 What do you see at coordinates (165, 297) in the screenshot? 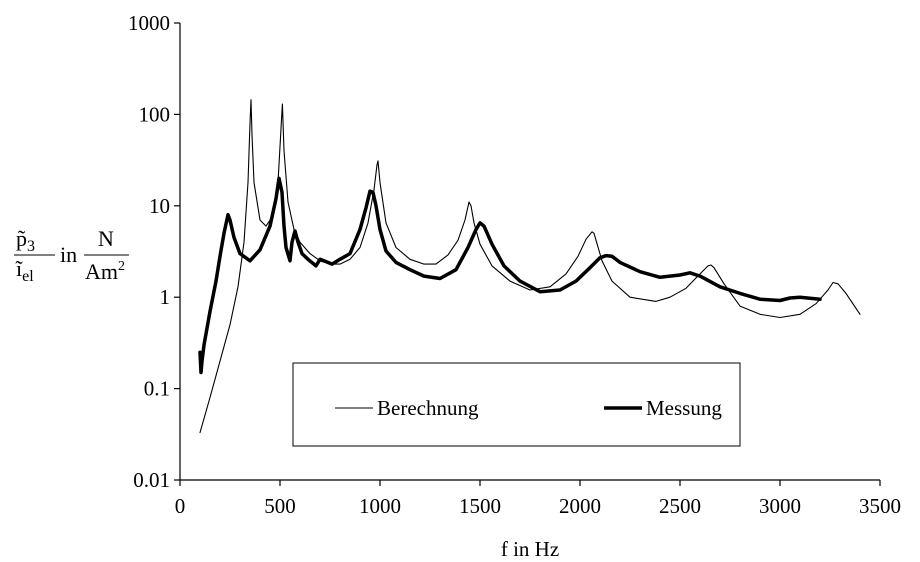
I see `y-tick-label: 1` at bounding box center [165, 297].